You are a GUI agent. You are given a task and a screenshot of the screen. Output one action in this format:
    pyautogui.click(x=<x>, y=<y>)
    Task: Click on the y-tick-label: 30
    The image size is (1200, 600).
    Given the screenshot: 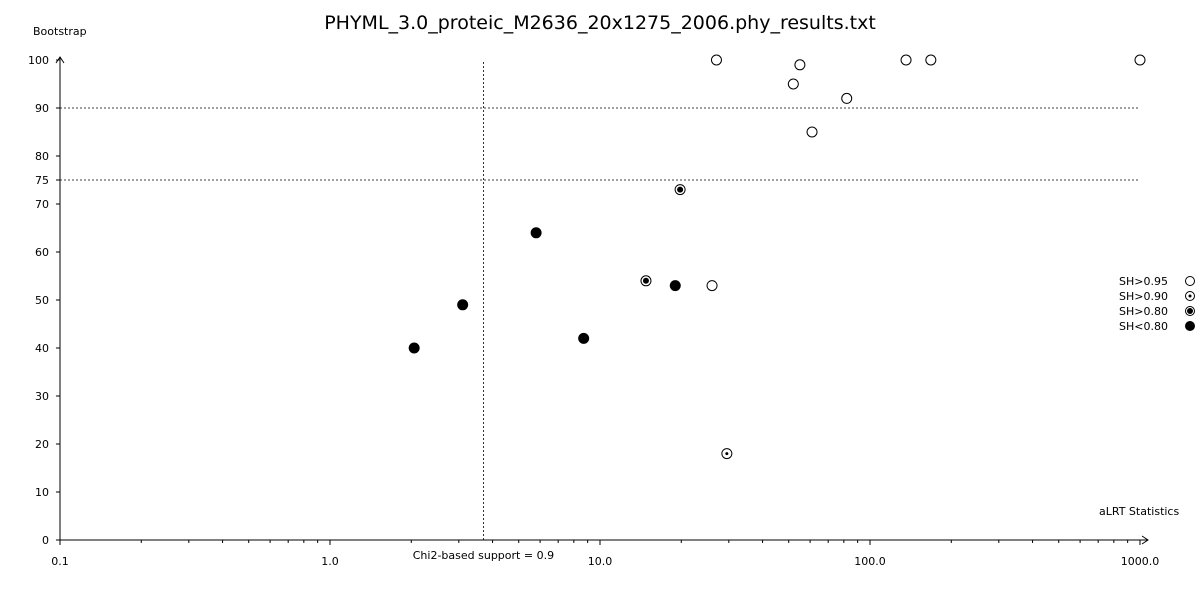 What is the action you would take?
    pyautogui.click(x=42, y=396)
    